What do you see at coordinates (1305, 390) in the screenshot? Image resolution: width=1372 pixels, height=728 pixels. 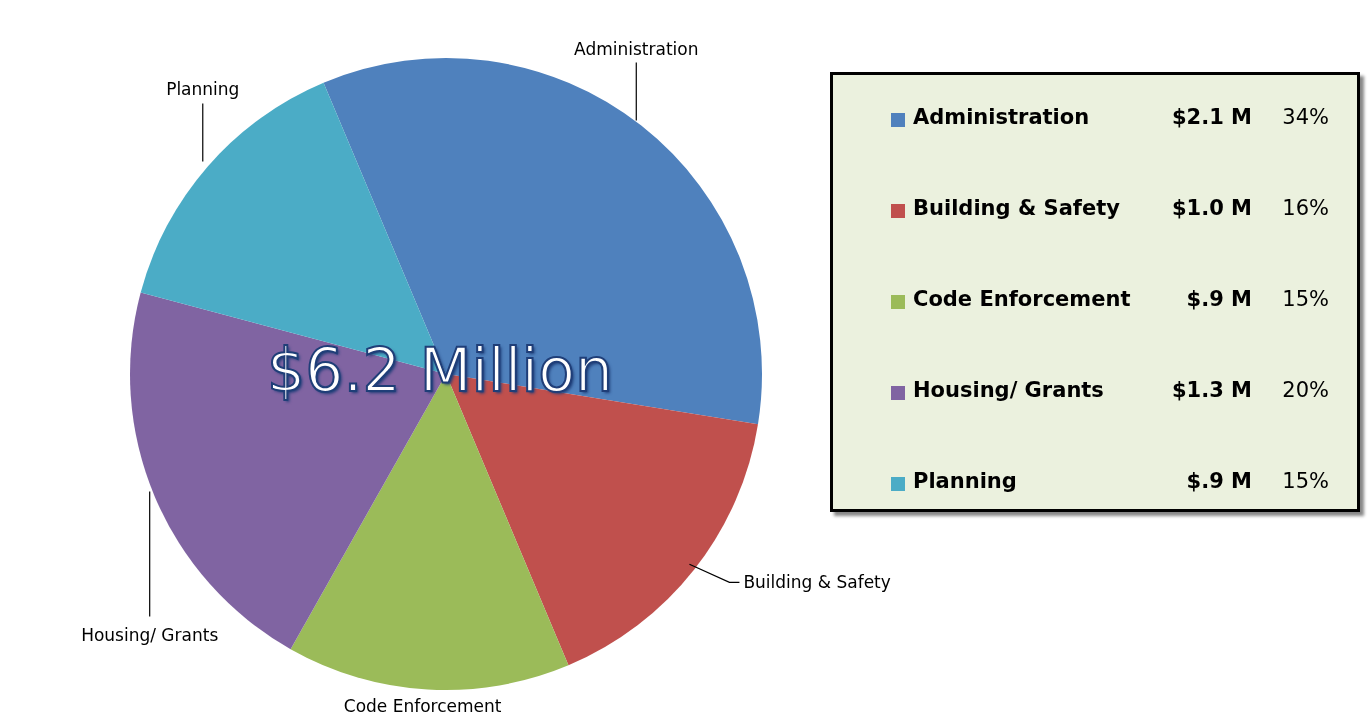 I see `text: 20%` at bounding box center [1305, 390].